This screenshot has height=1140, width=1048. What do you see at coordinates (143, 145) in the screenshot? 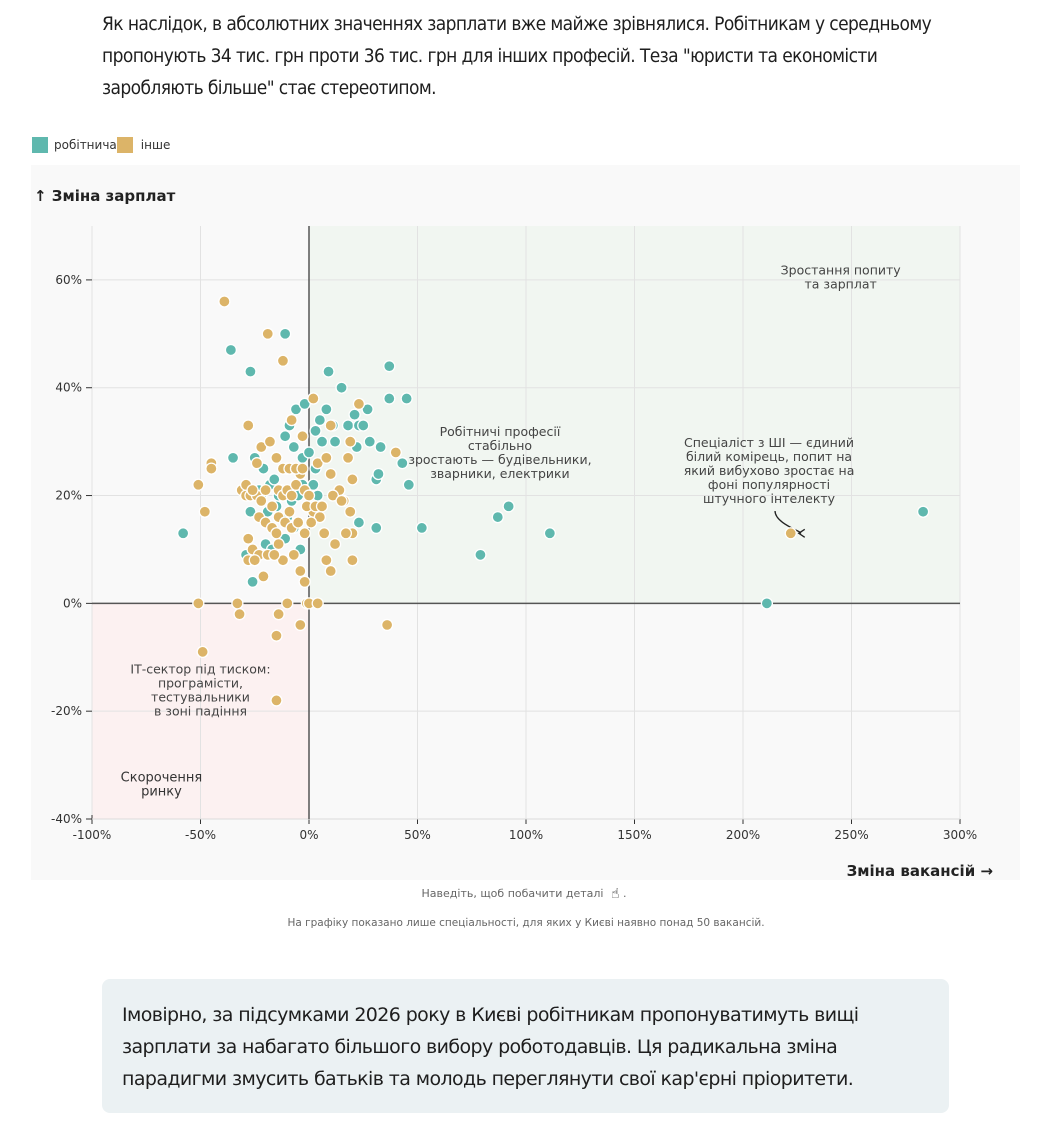
I see `legend-item-other: інше` at bounding box center [143, 145].